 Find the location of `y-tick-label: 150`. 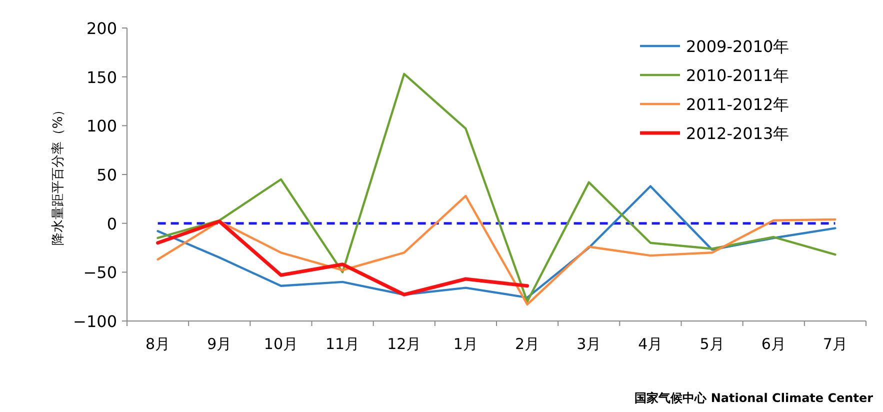

y-tick-label: 150 is located at coordinates (101, 77).